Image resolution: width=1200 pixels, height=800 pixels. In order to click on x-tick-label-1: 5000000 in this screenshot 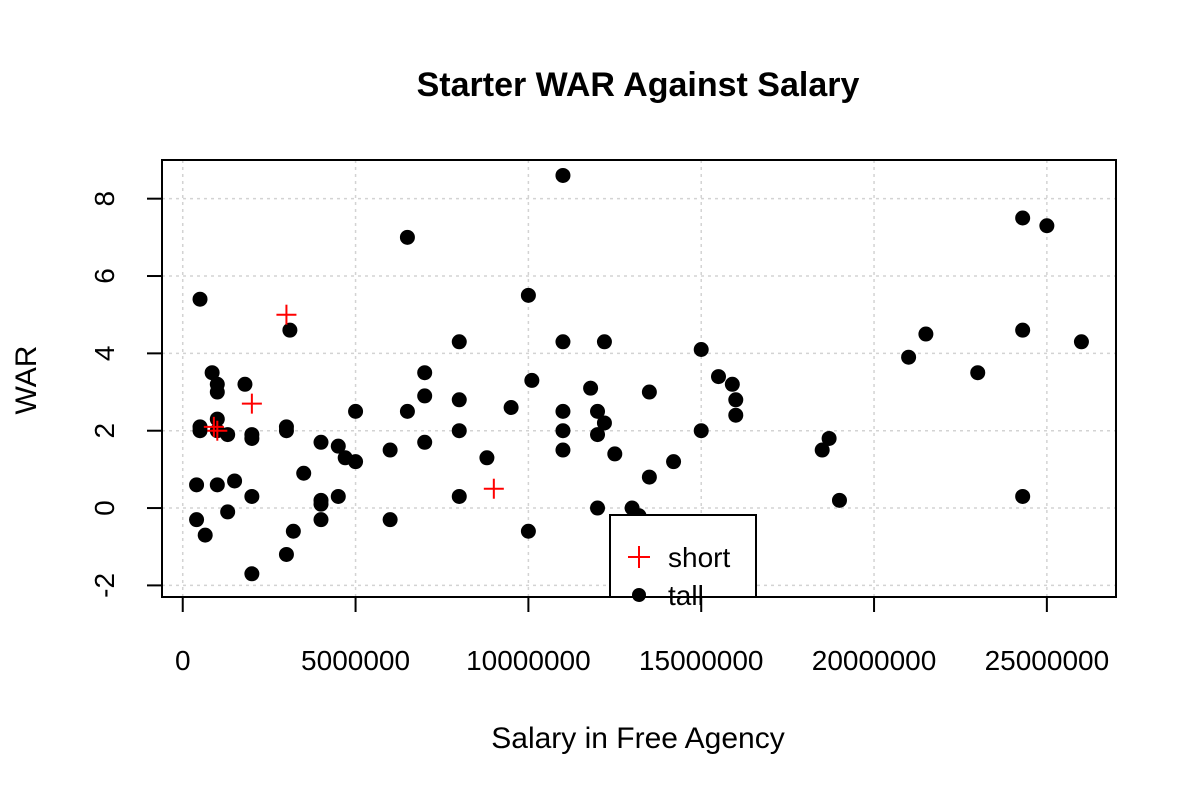, I will do `click(355, 660)`.